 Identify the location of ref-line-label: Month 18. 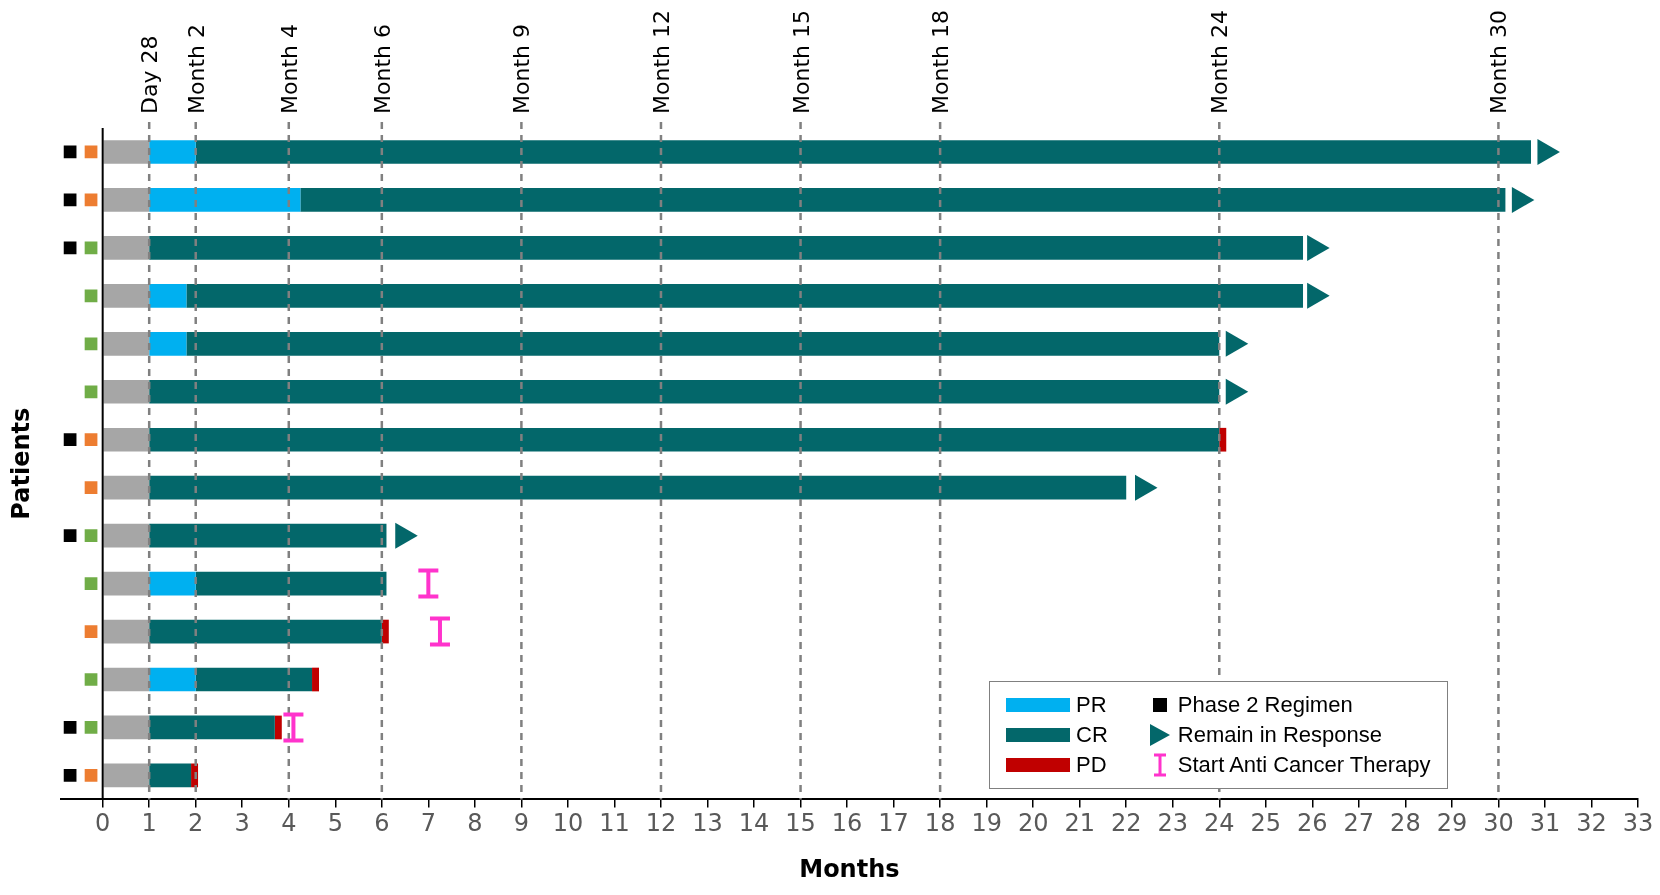
(941, 62).